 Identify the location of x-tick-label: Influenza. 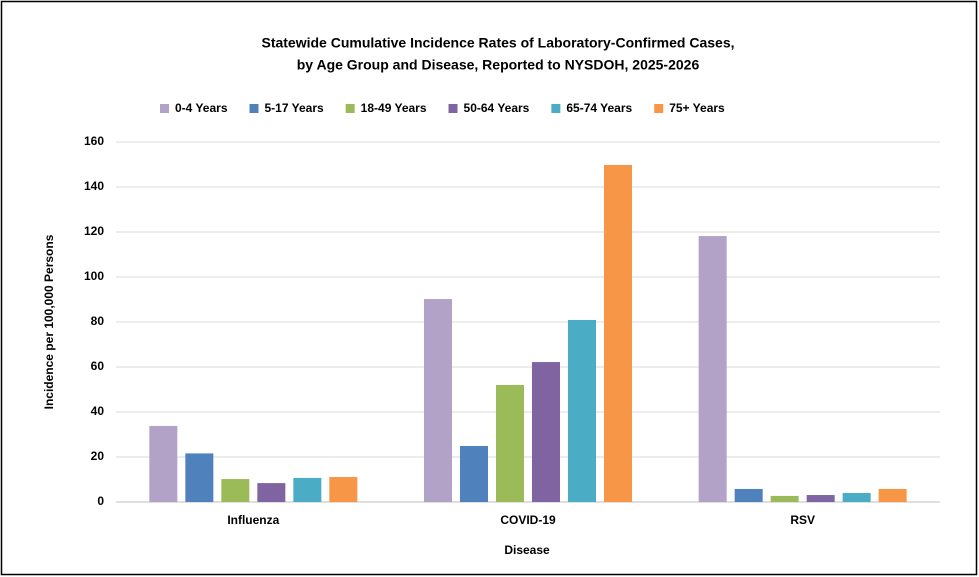
(253, 520).